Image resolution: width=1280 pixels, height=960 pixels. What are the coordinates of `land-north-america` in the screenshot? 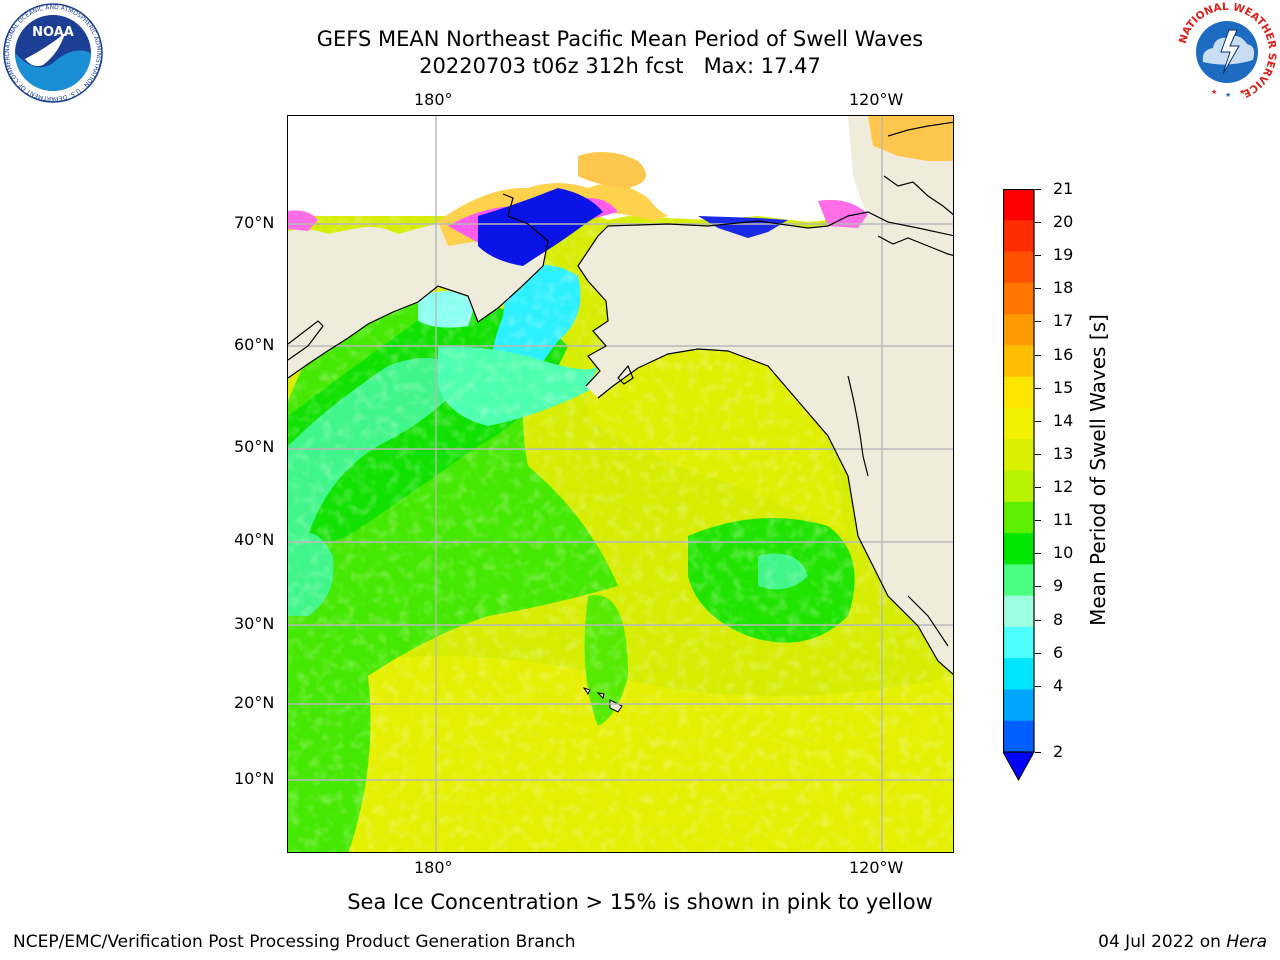 It's located at (765, 443).